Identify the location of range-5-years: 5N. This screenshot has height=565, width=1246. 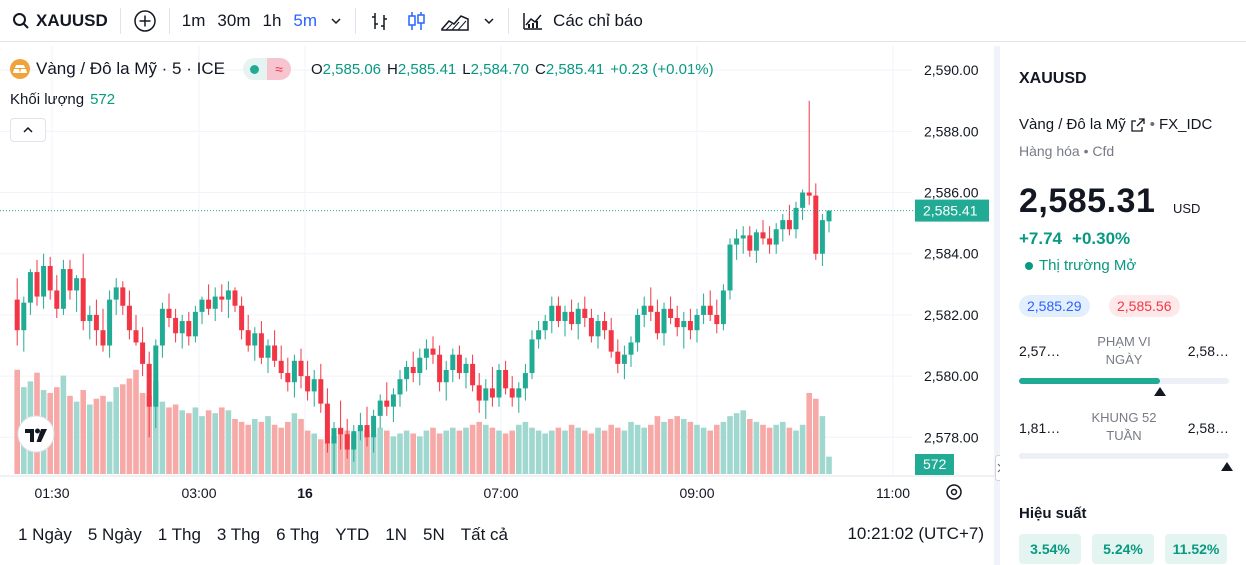
(434, 534).